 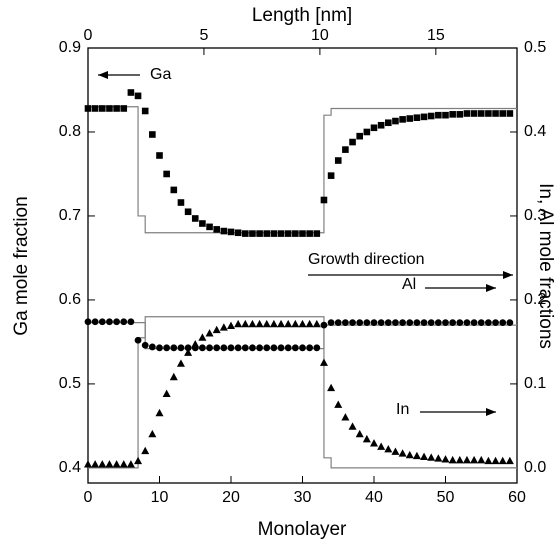 I want to click on y-tick-label: 0.8, so click(x=70, y=131).